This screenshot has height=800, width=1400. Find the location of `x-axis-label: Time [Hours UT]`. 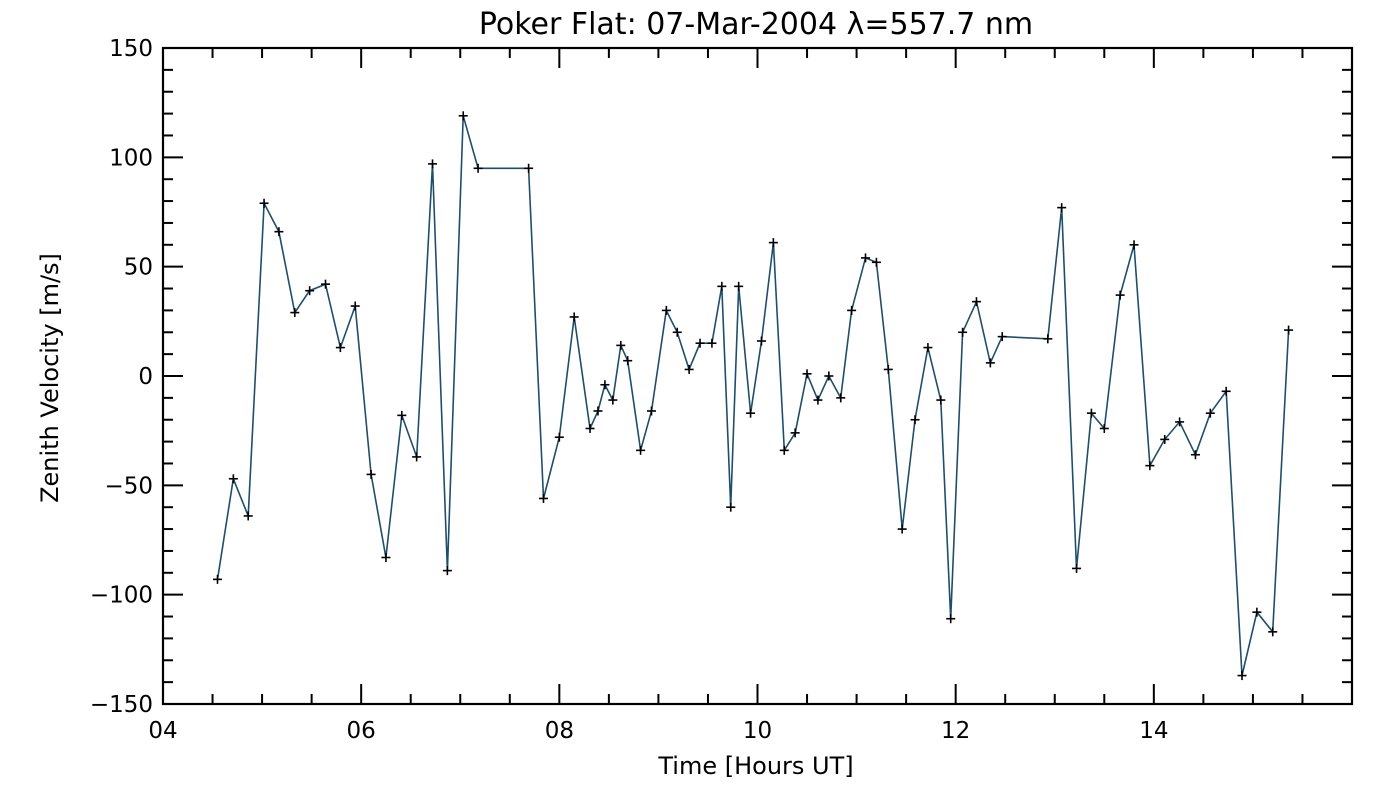

x-axis-label: Time [Hours UT] is located at coordinates (755, 766).